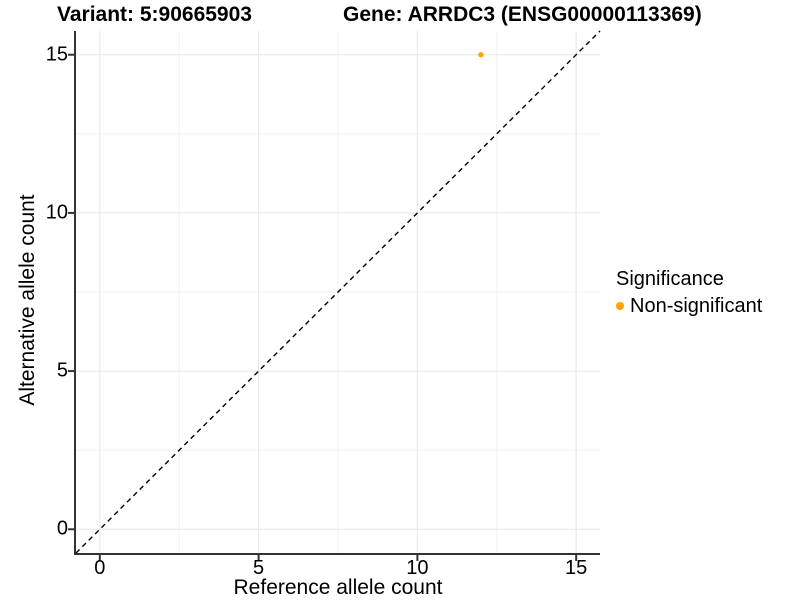 This screenshot has width=800, height=600. I want to click on gene-title: Gene: ARRDC3 (ENSG00000113369), so click(522, 14).